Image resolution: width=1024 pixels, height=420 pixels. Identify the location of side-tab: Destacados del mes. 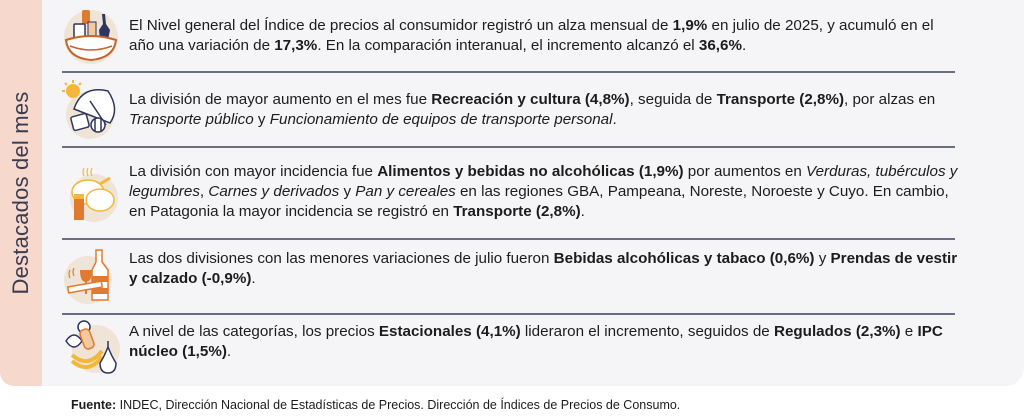
(21, 193).